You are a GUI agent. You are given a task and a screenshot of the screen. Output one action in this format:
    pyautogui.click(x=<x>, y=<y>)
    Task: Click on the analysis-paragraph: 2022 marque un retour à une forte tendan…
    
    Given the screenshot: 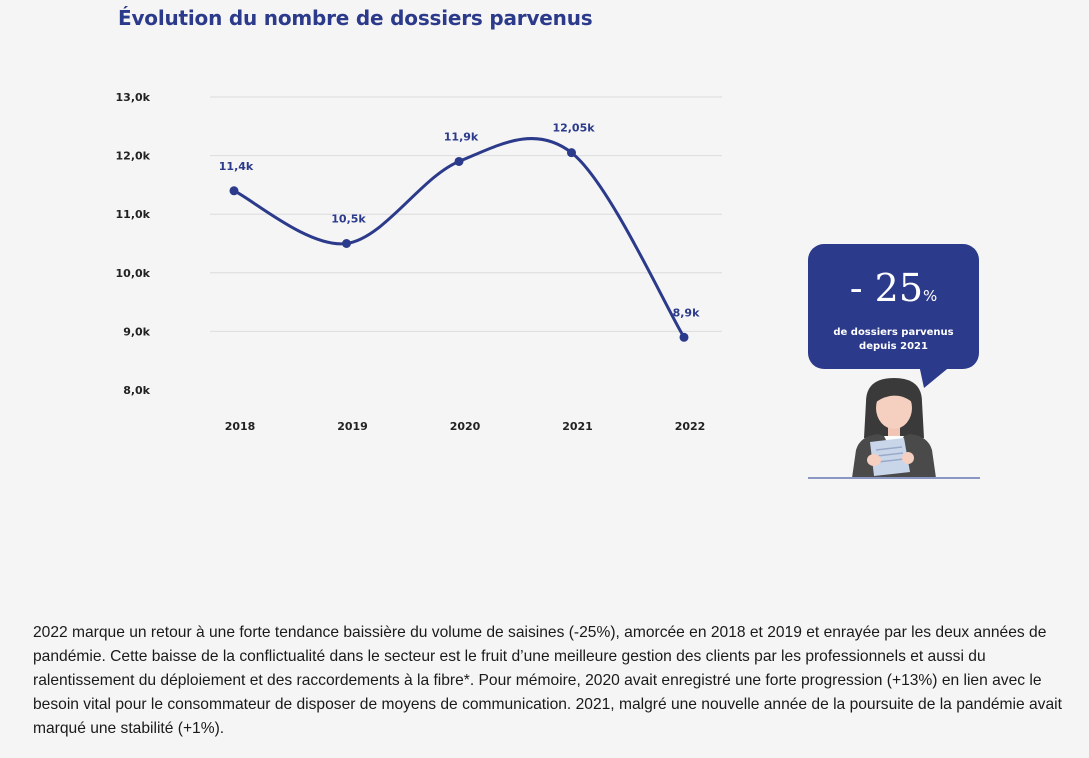 What is the action you would take?
    pyautogui.click(x=547, y=680)
    